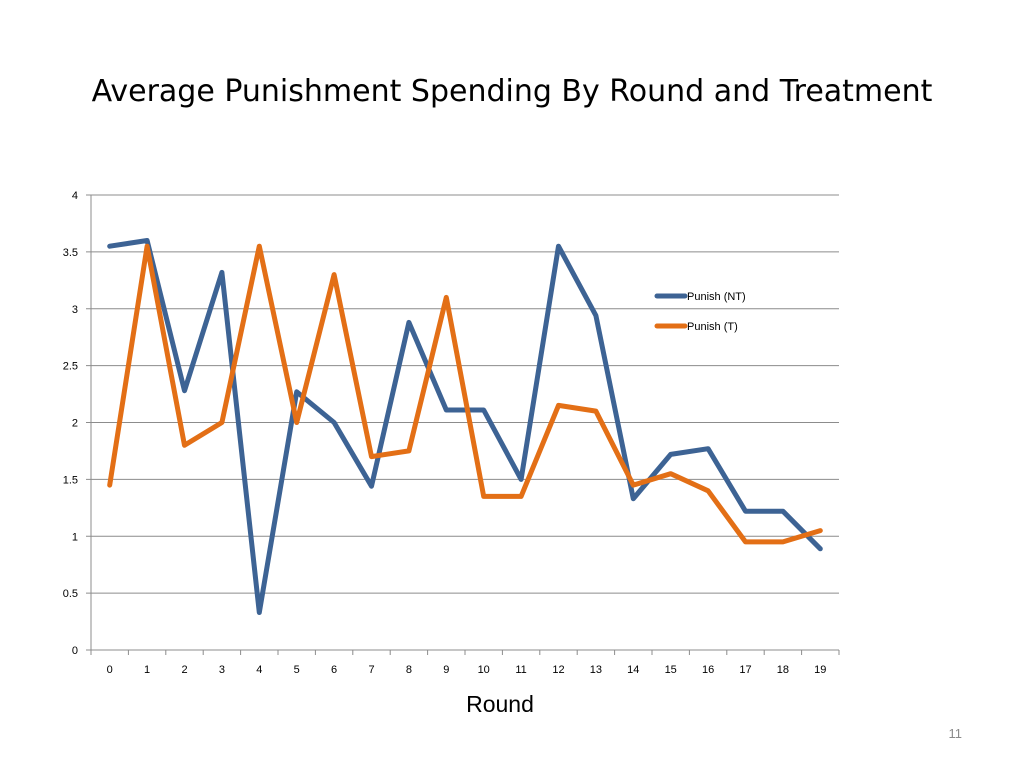 The height and width of the screenshot is (768, 1024). Describe the element at coordinates (184, 670) in the screenshot. I see `x-tick-label: 2` at that location.